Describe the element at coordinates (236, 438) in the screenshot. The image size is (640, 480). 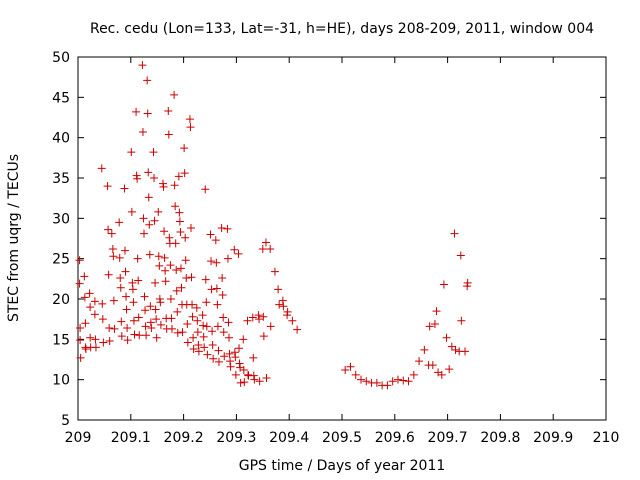
I see `x-tick-label: 209.3` at that location.